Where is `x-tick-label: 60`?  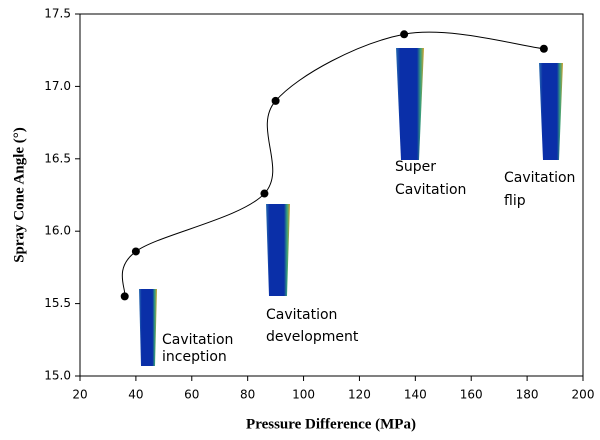
x-tick-label: 60 is located at coordinates (191, 395).